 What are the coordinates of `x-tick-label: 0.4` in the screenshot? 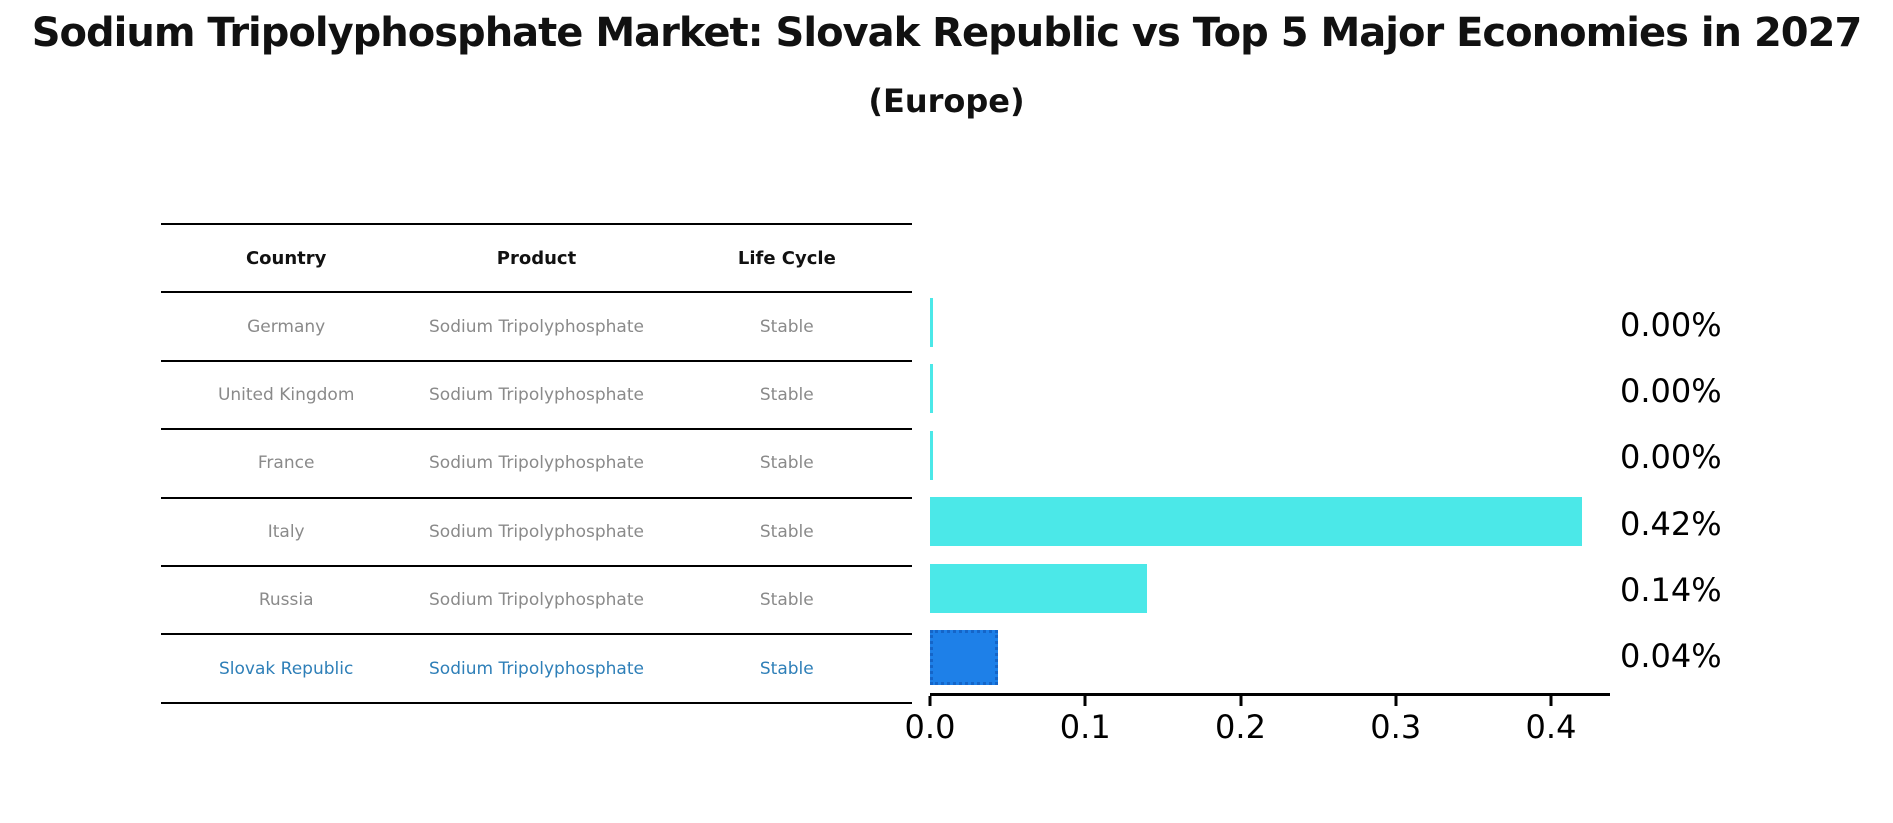 It's located at (1551, 727).